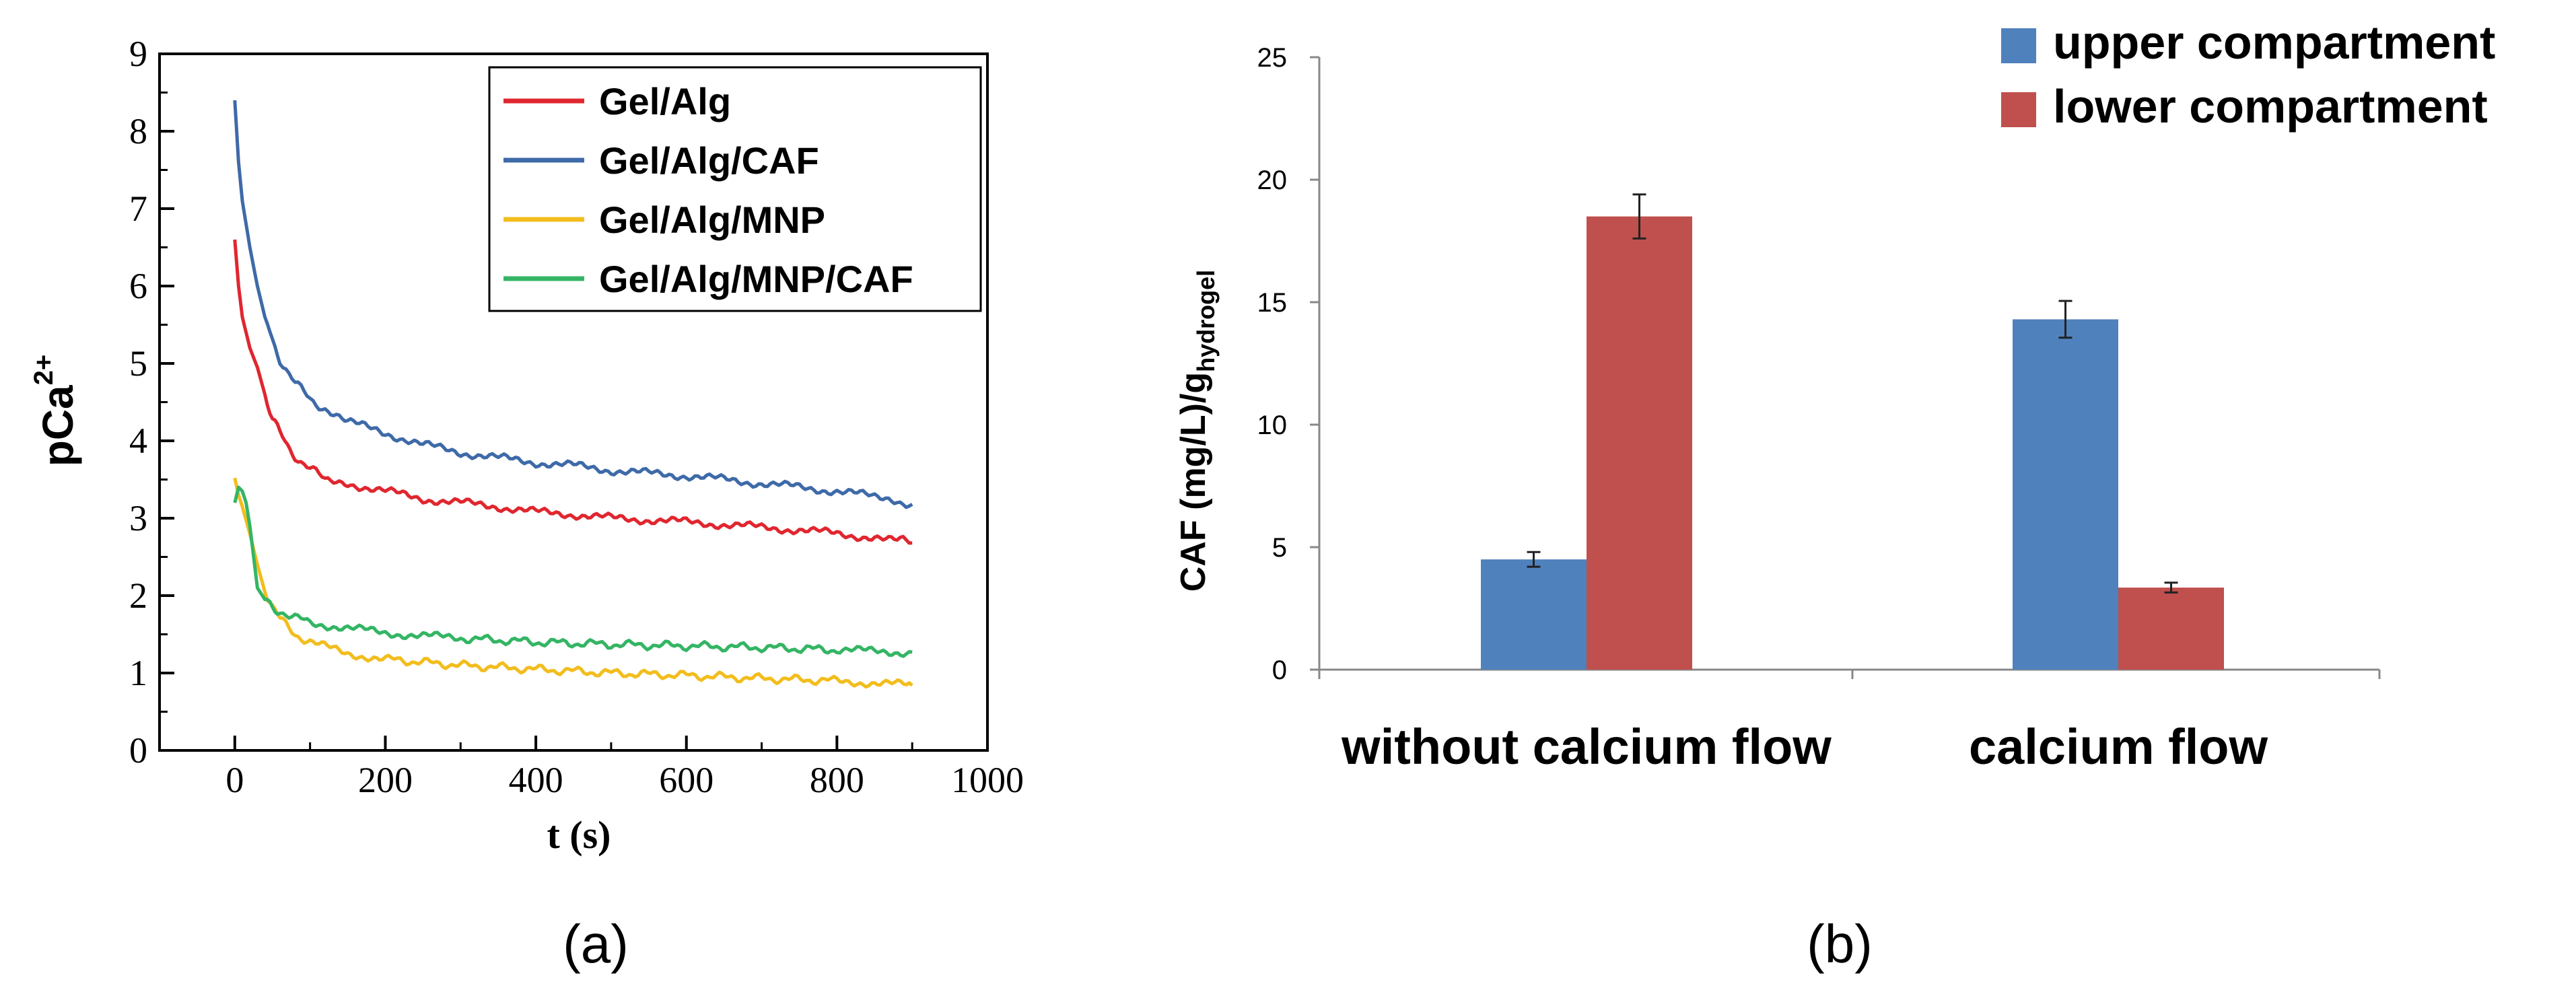 The width and height of the screenshot is (2576, 990). Describe the element at coordinates (138, 518) in the screenshot. I see `y-tick-label-a: 3` at that location.